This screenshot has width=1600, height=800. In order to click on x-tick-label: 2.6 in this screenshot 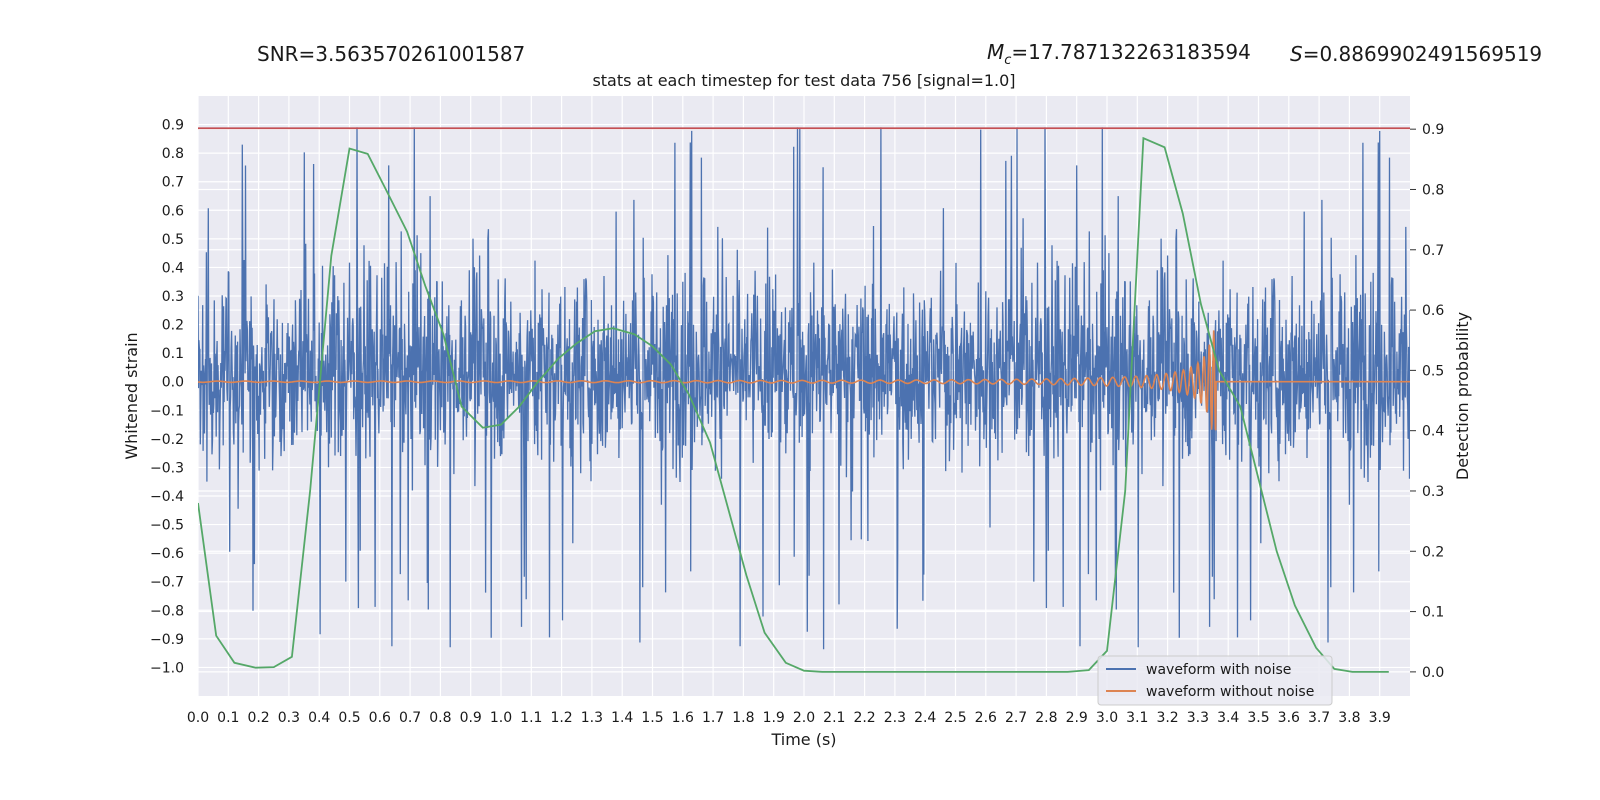, I will do `click(986, 718)`.